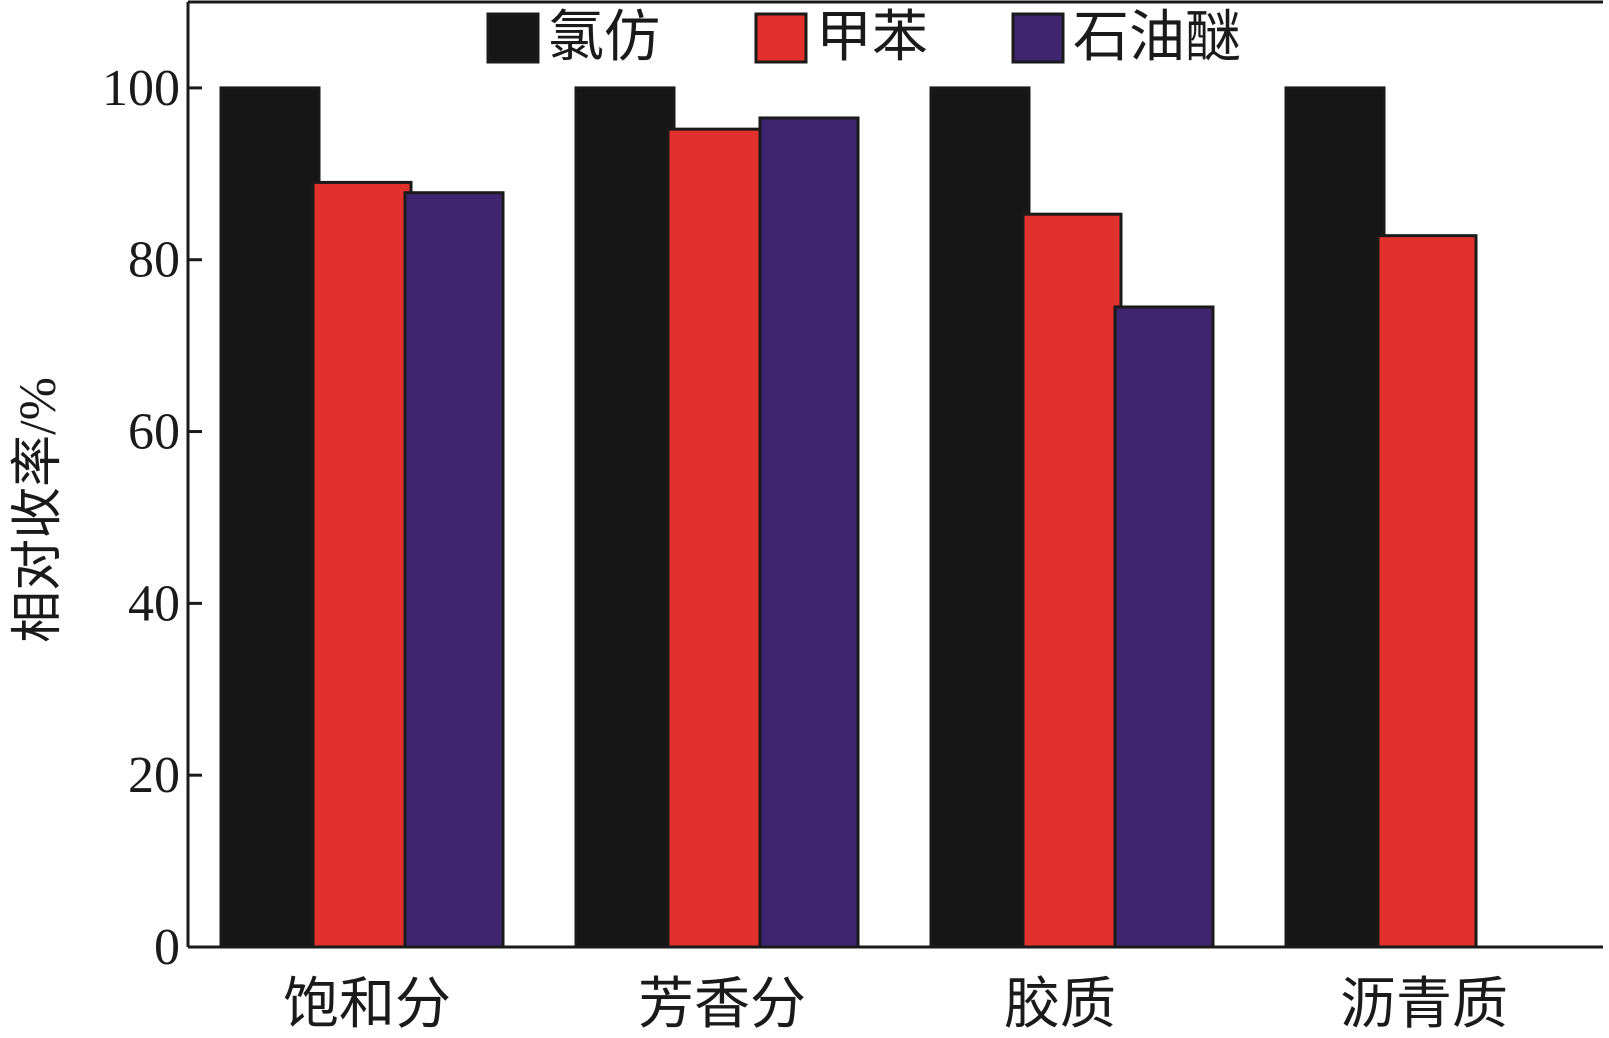 The image size is (1609, 1038). What do you see at coordinates (154, 775) in the screenshot?
I see `y-tick-label-20: 20` at bounding box center [154, 775].